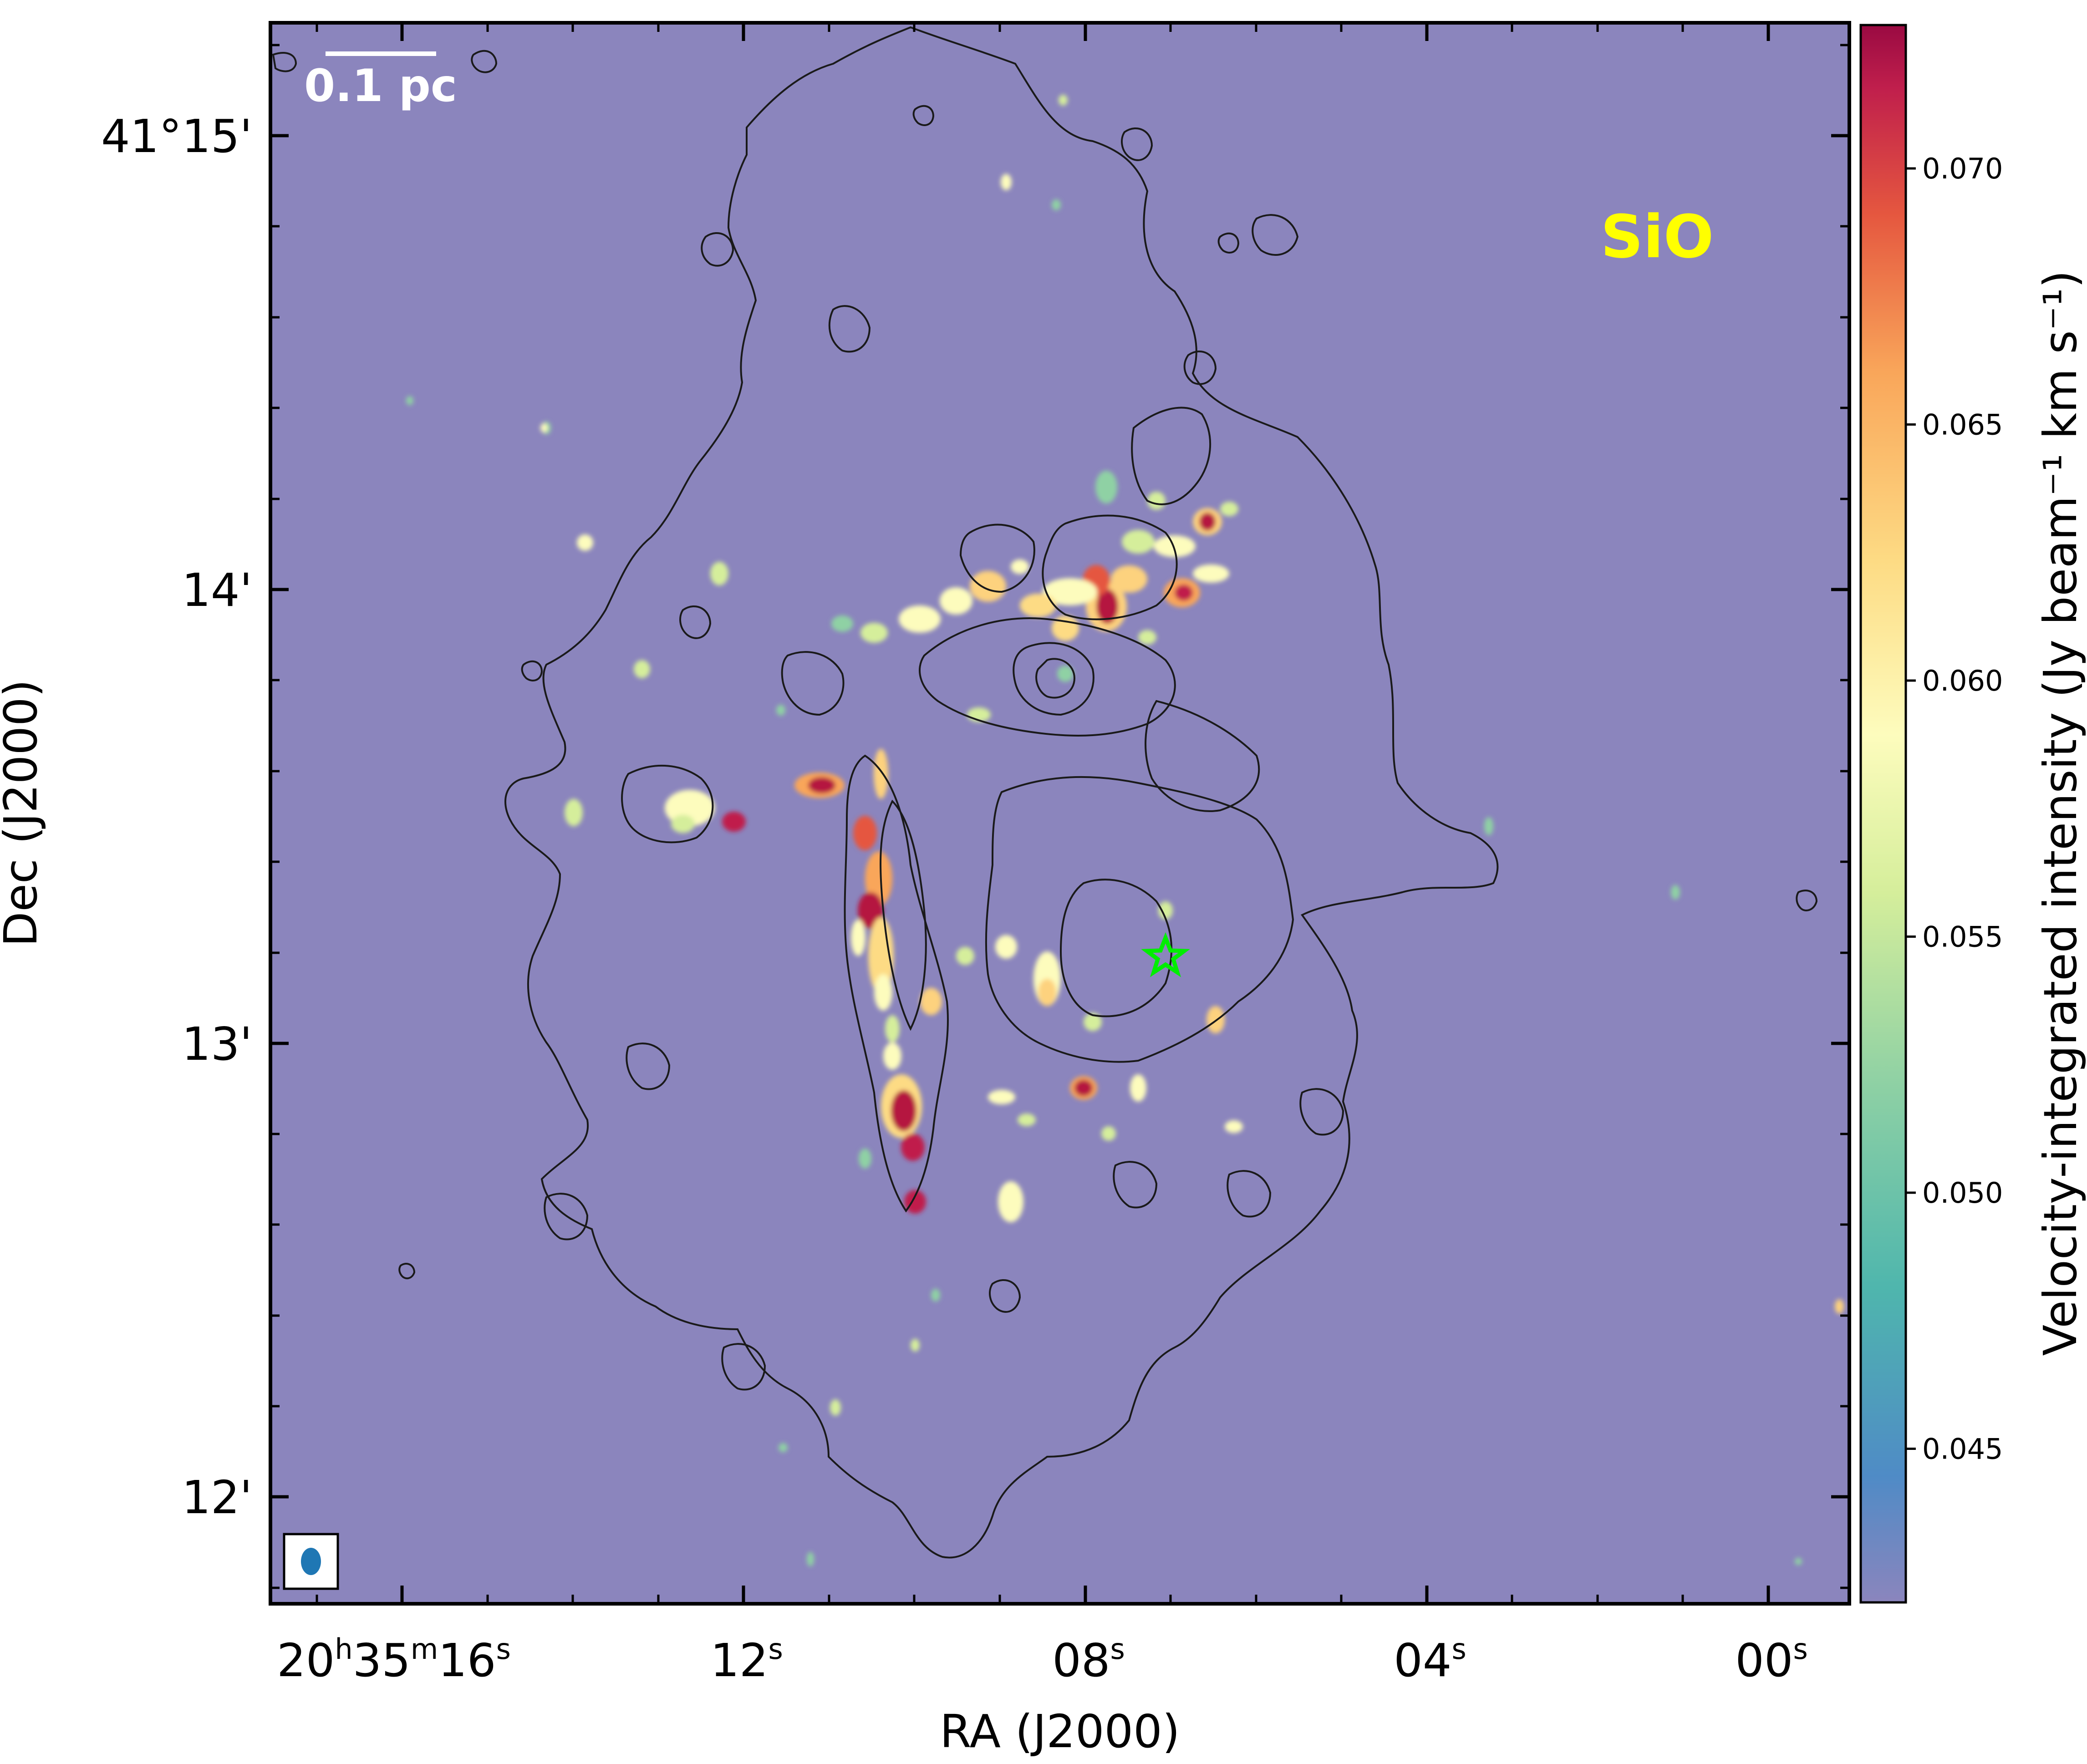  What do you see at coordinates (380, 86) in the screenshot?
I see `scale-bar-label: 0.1 pc` at bounding box center [380, 86].